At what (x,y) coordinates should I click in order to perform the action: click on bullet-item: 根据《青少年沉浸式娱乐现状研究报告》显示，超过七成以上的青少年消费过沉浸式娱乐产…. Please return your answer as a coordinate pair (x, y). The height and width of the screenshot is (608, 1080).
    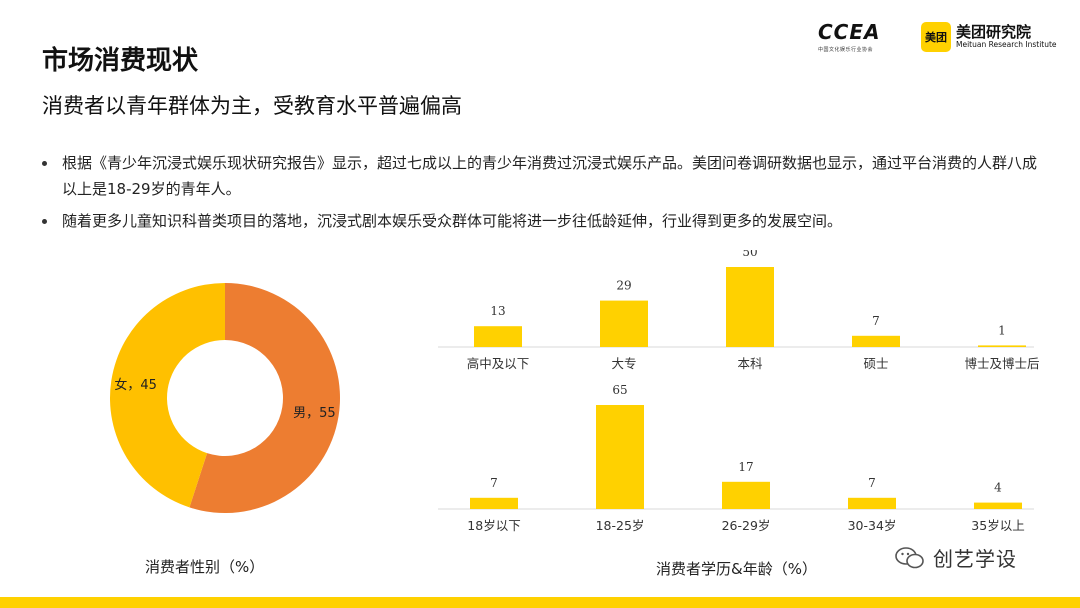
    Looking at the image, I should click on (545, 176).